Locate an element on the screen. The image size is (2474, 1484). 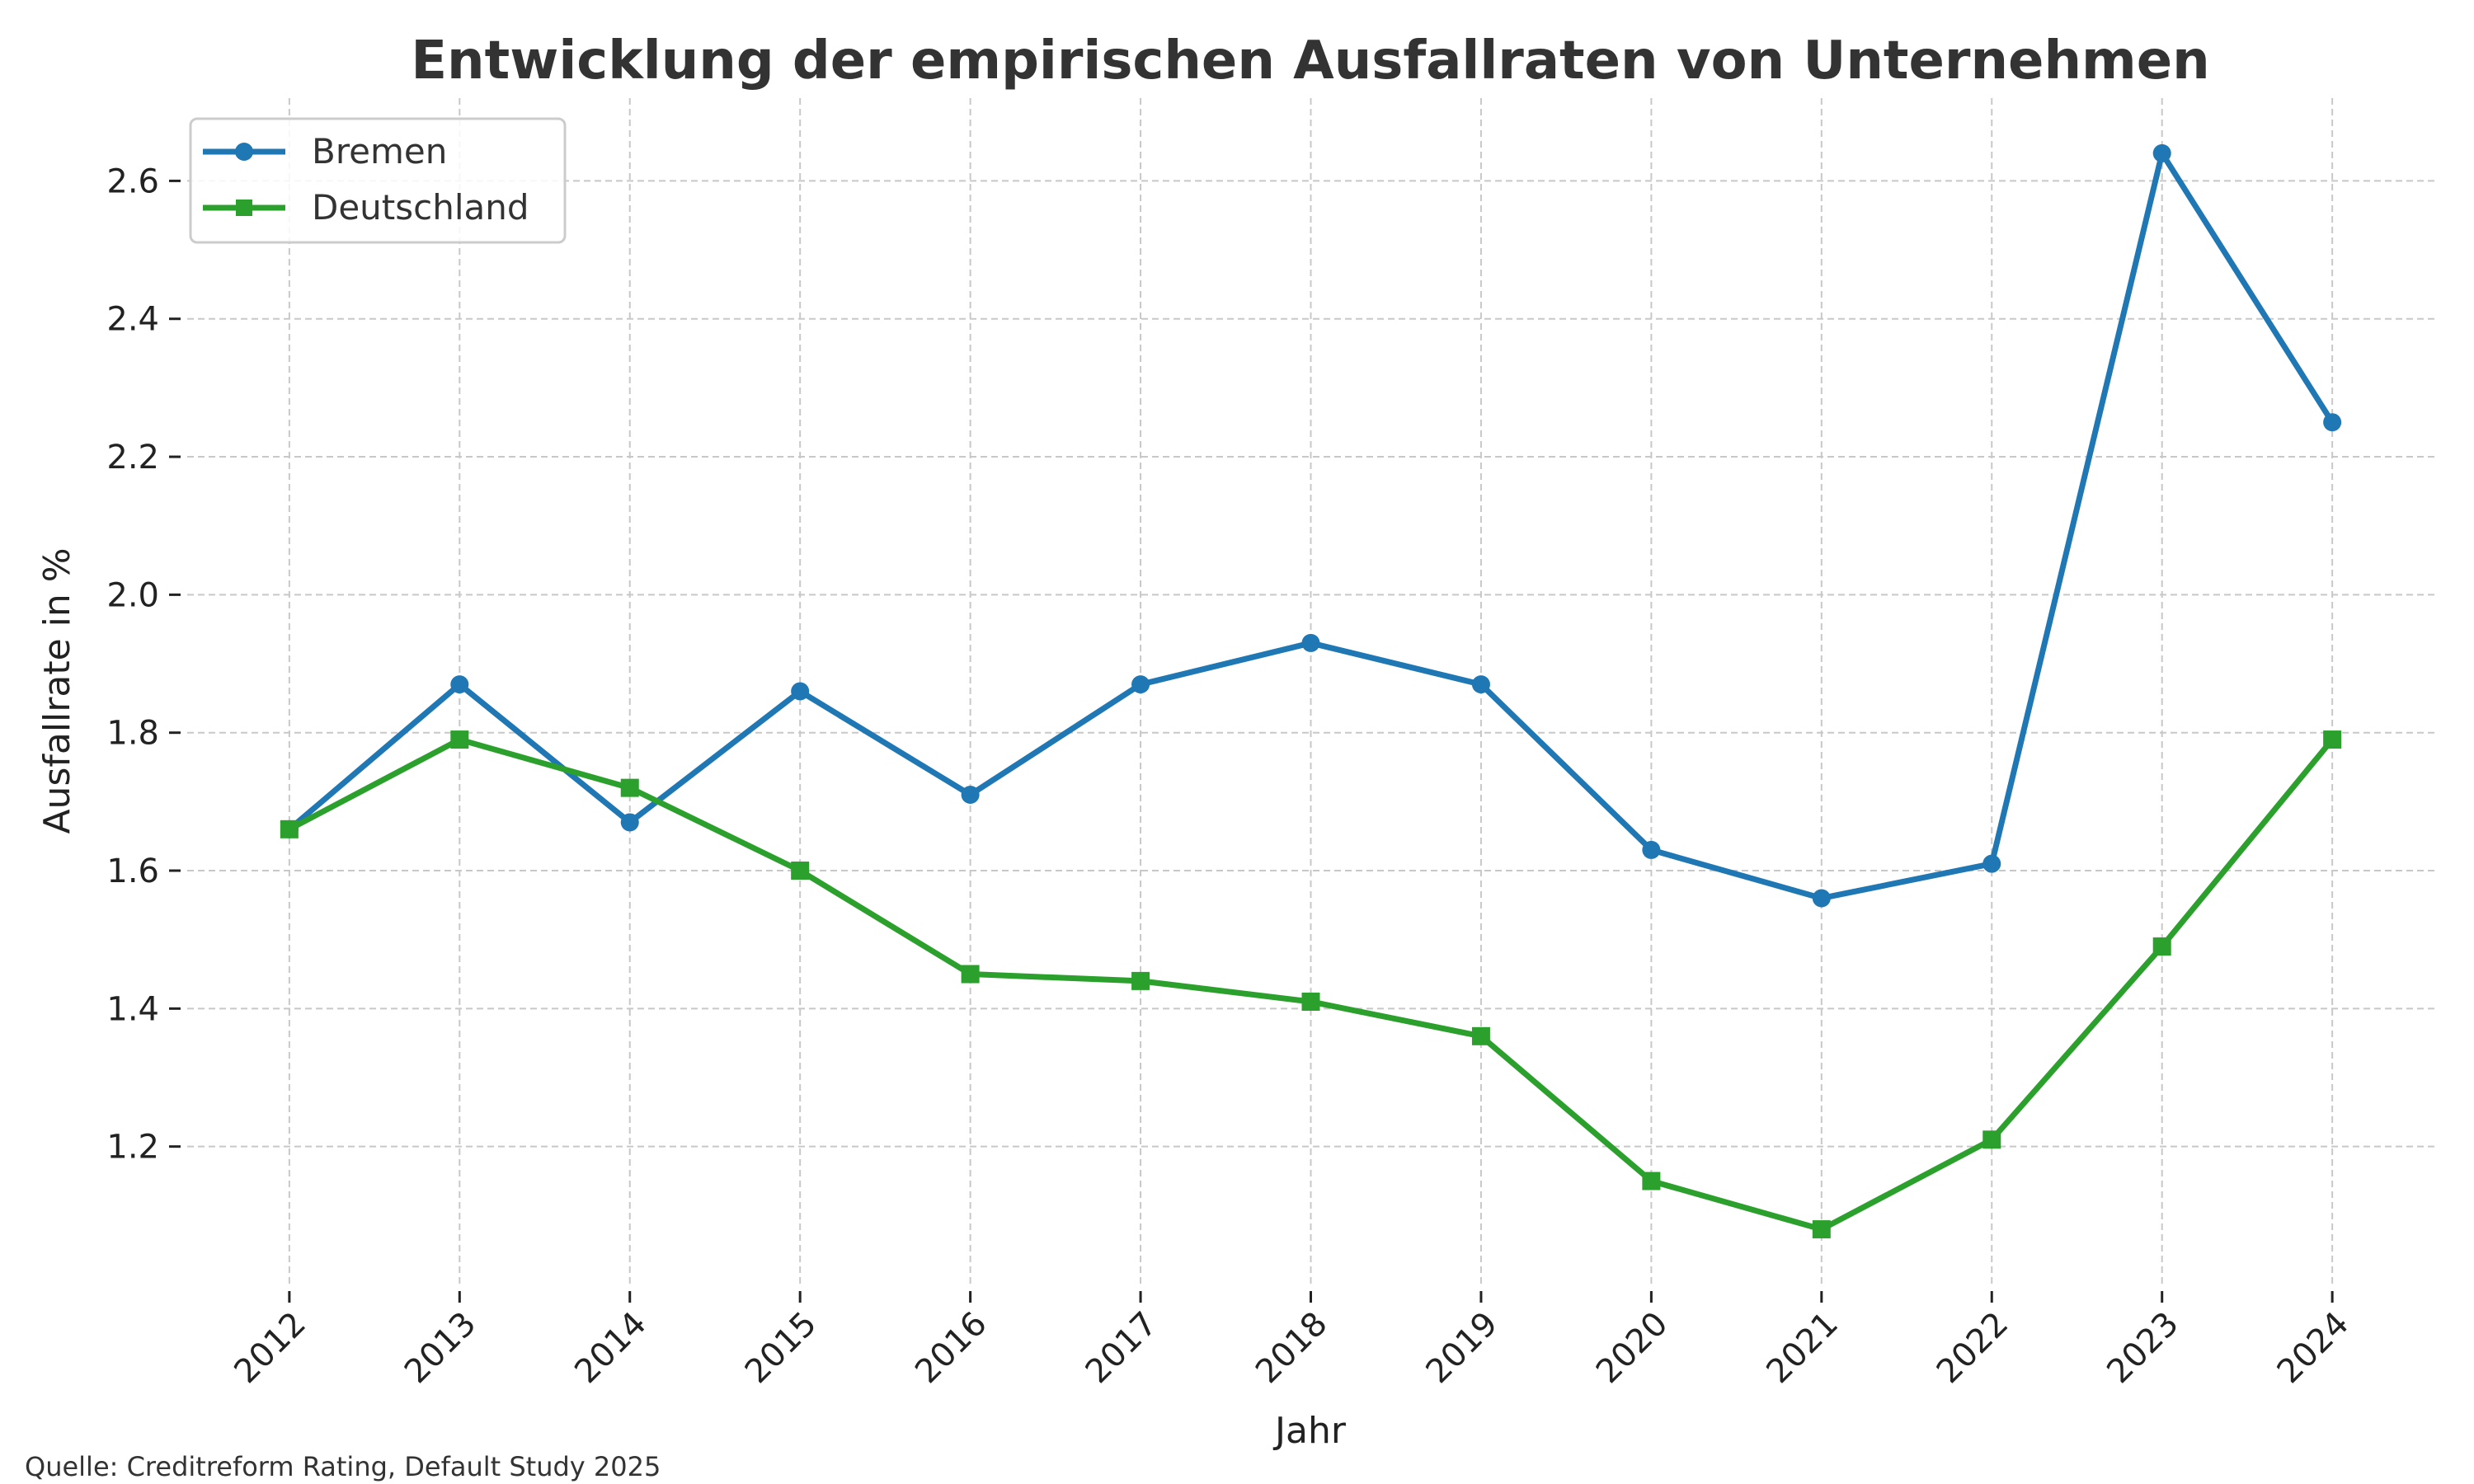
legend-label-deutschland: Deutschland is located at coordinates (420, 207).